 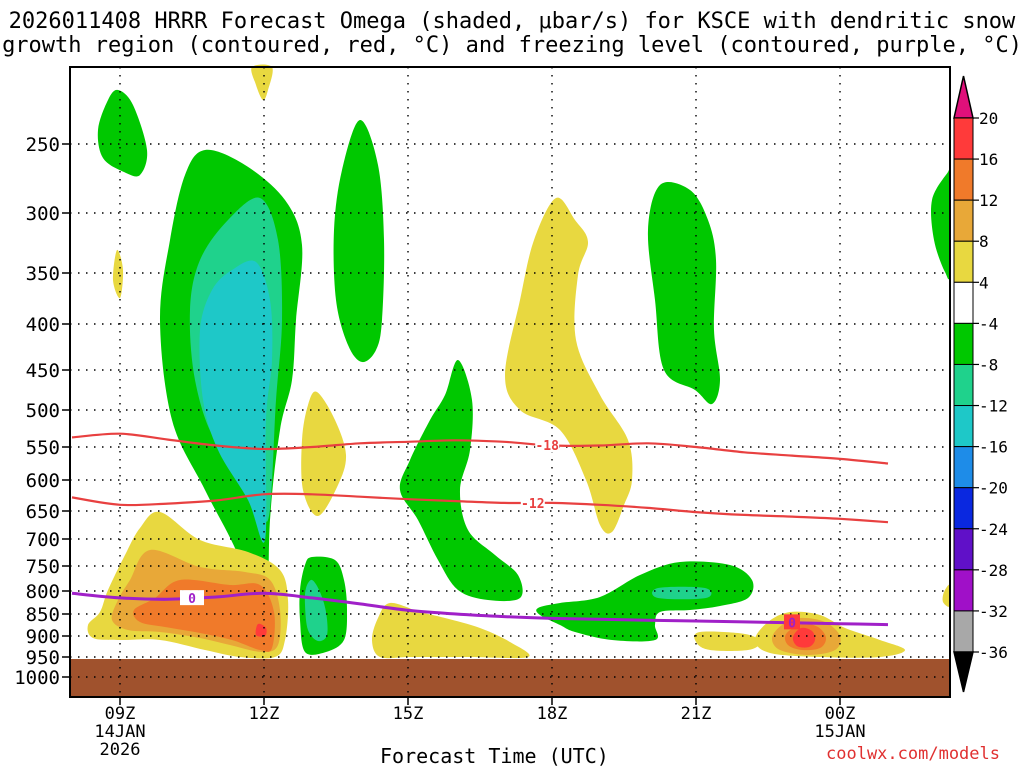 I want to click on x-tick-label-00Z: 00Z, so click(x=840, y=714).